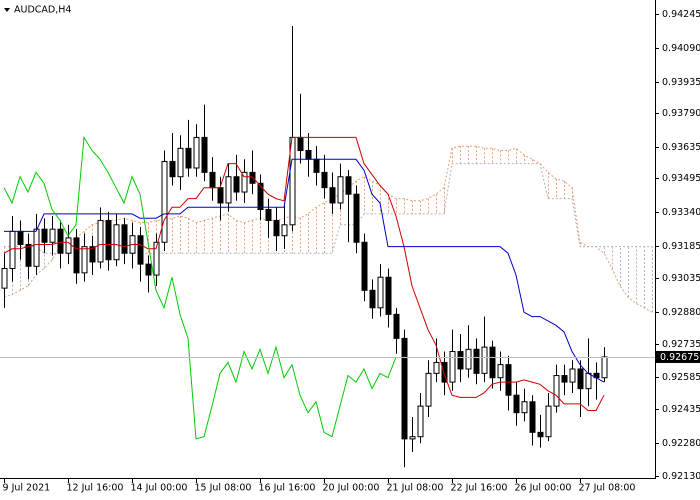 The height and width of the screenshot is (500, 700). Describe the element at coordinates (681, 278) in the screenshot. I see `y-tick-label: 0.93035` at that location.